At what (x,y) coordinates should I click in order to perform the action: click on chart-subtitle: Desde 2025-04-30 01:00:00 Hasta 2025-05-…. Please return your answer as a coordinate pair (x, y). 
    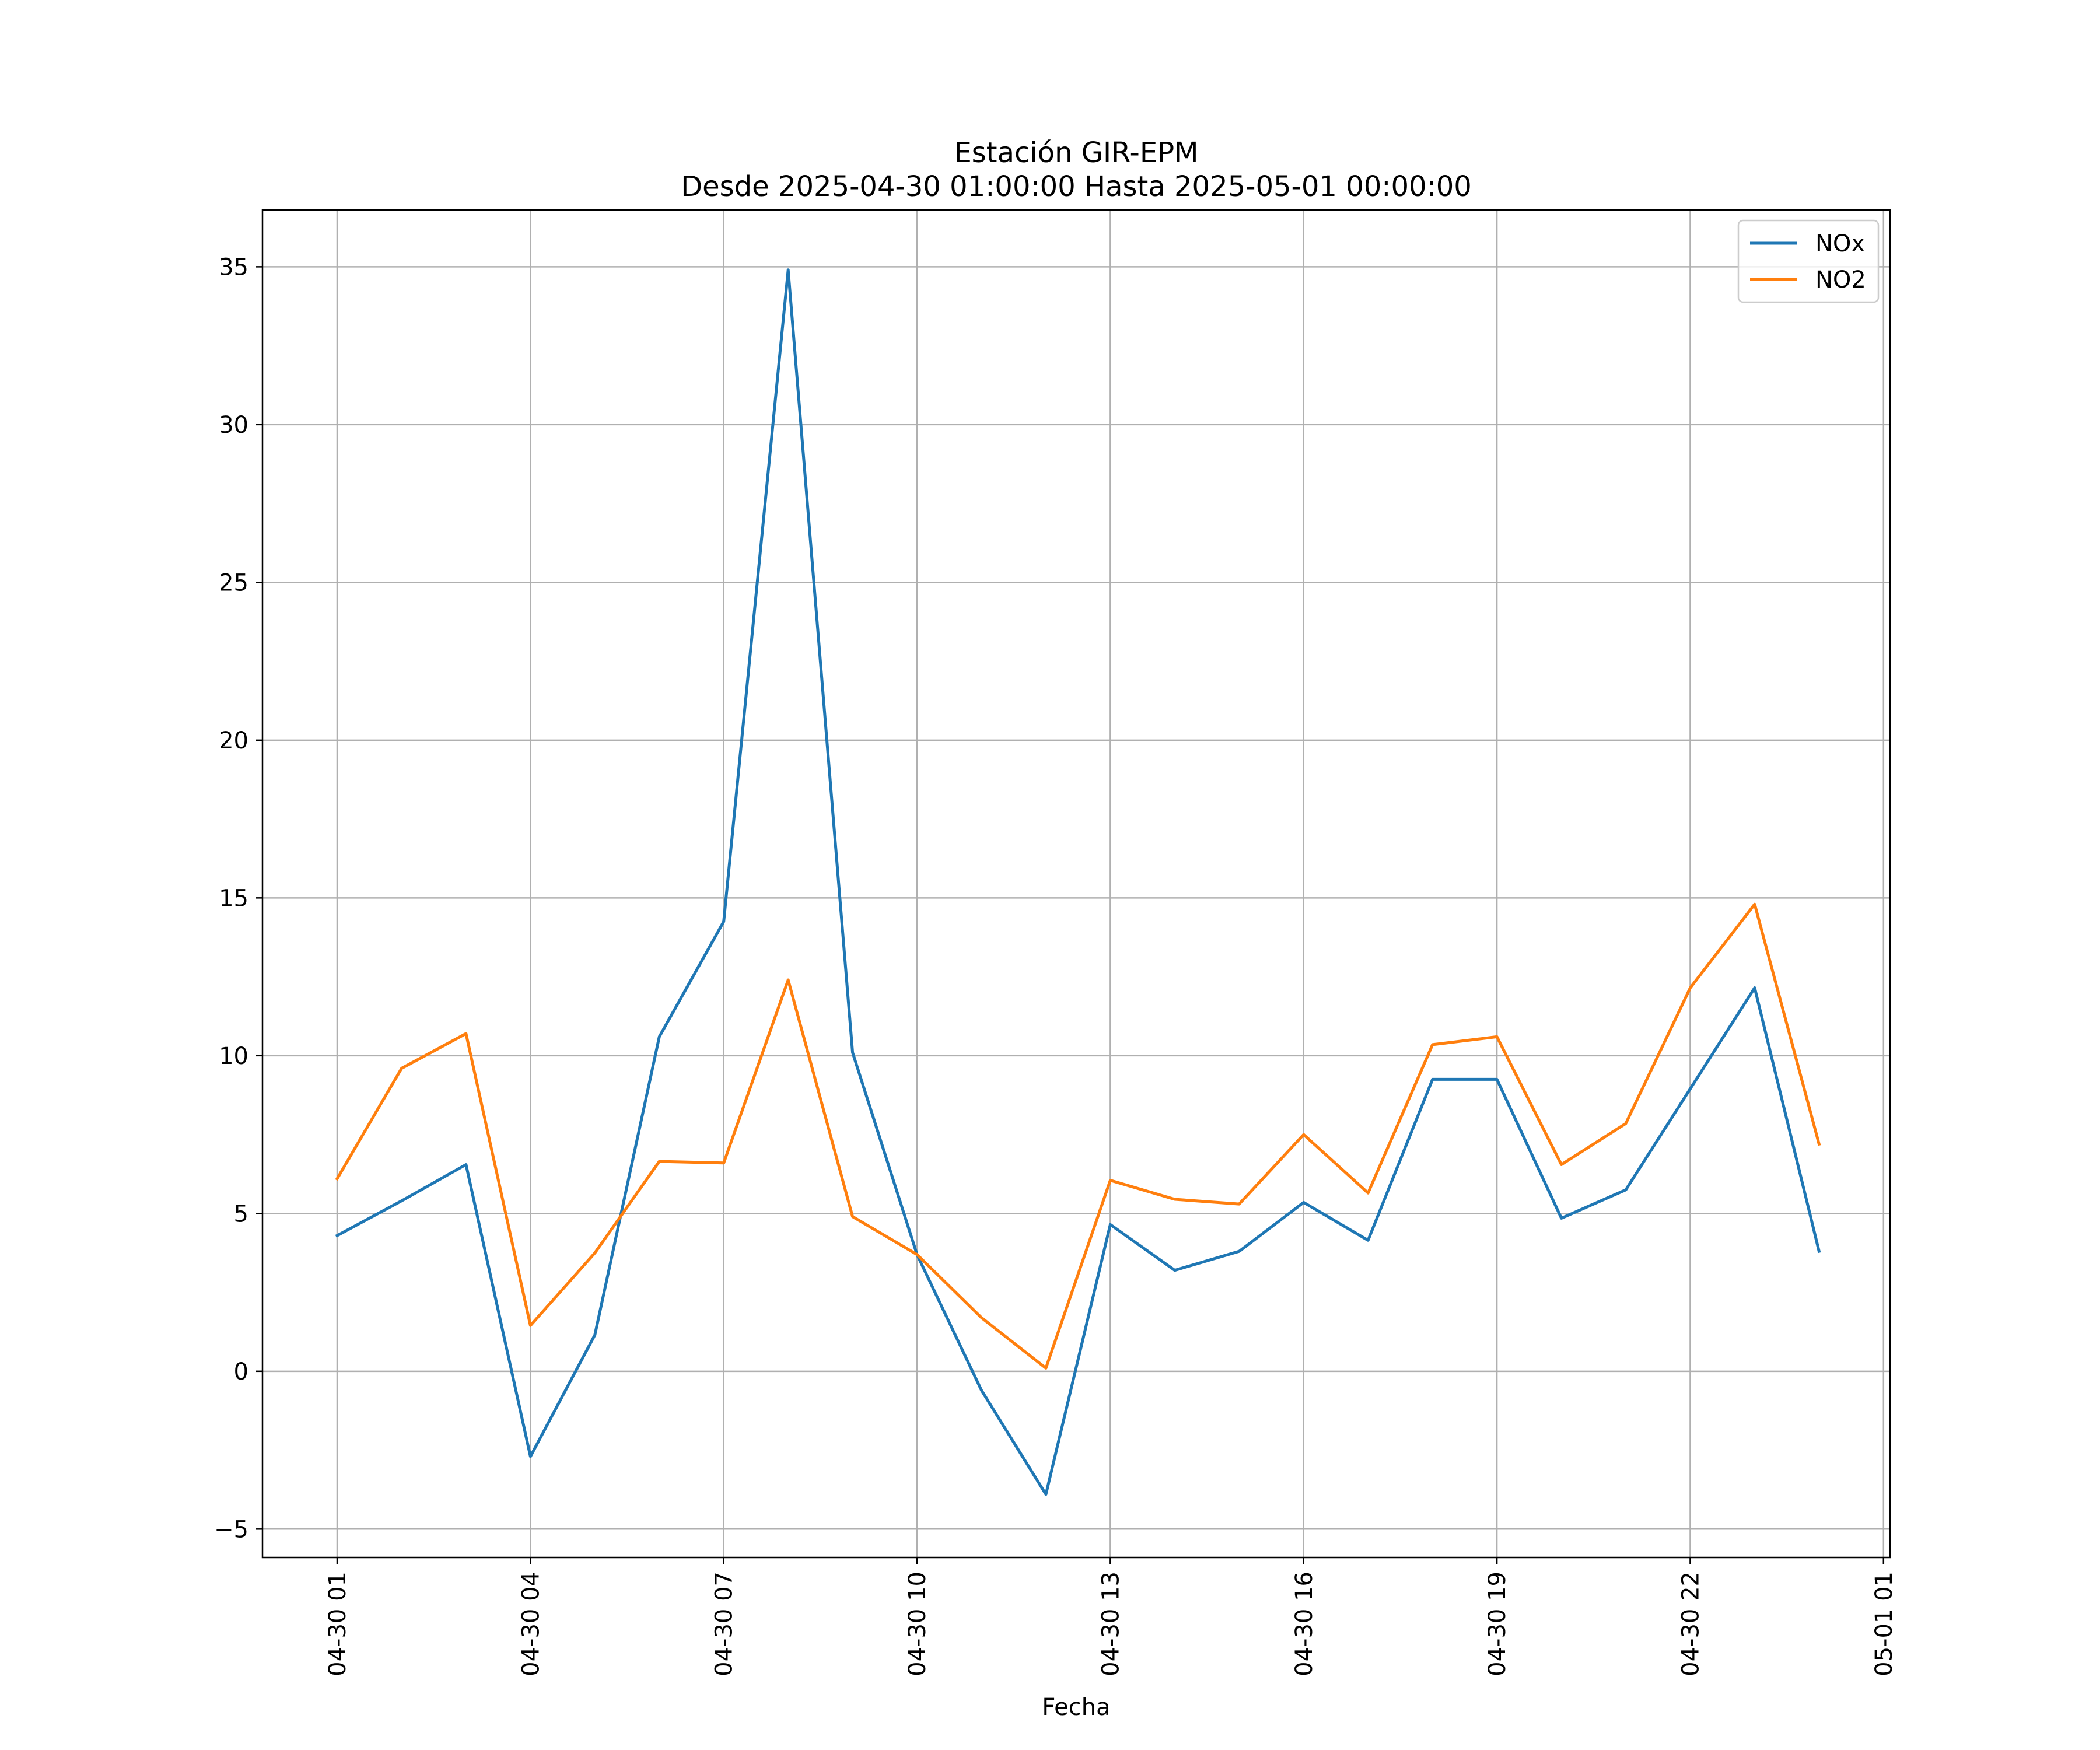
    Looking at the image, I should click on (1076, 187).